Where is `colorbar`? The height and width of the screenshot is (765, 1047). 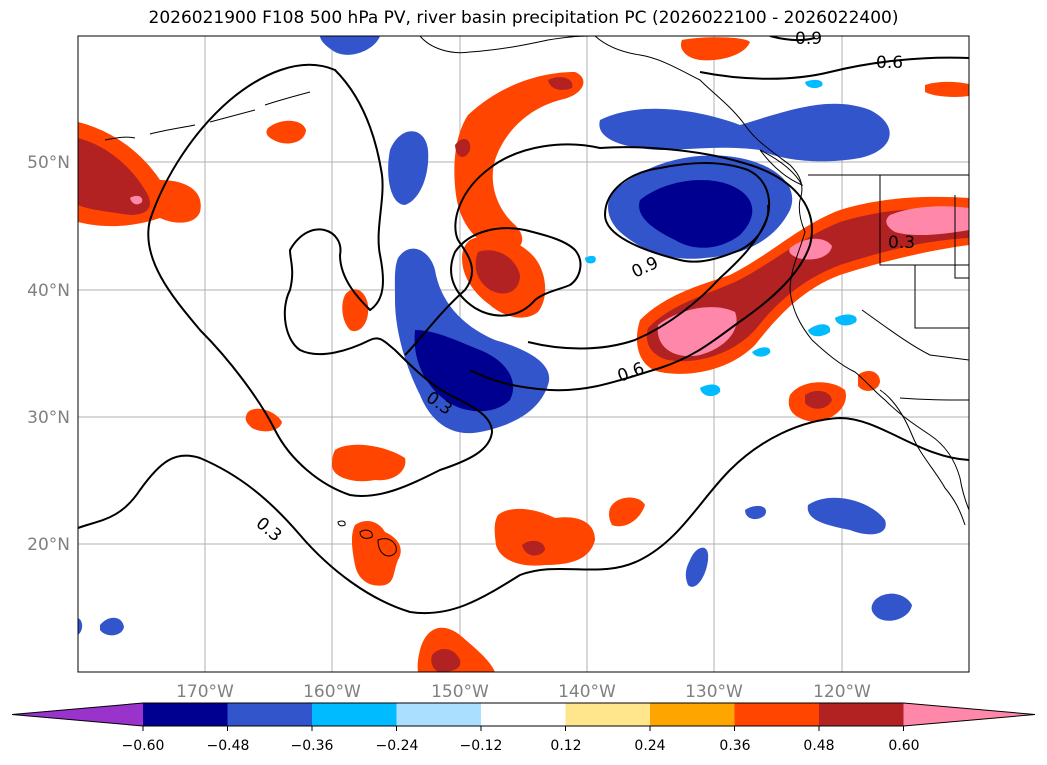
colorbar is located at coordinates (523, 716).